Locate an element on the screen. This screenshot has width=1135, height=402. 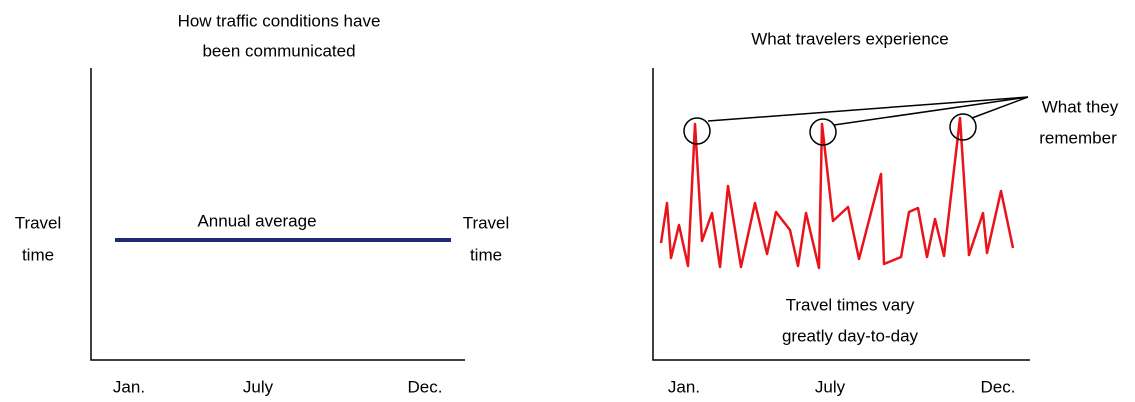
annotation: Travel times vary is located at coordinates (850, 304).